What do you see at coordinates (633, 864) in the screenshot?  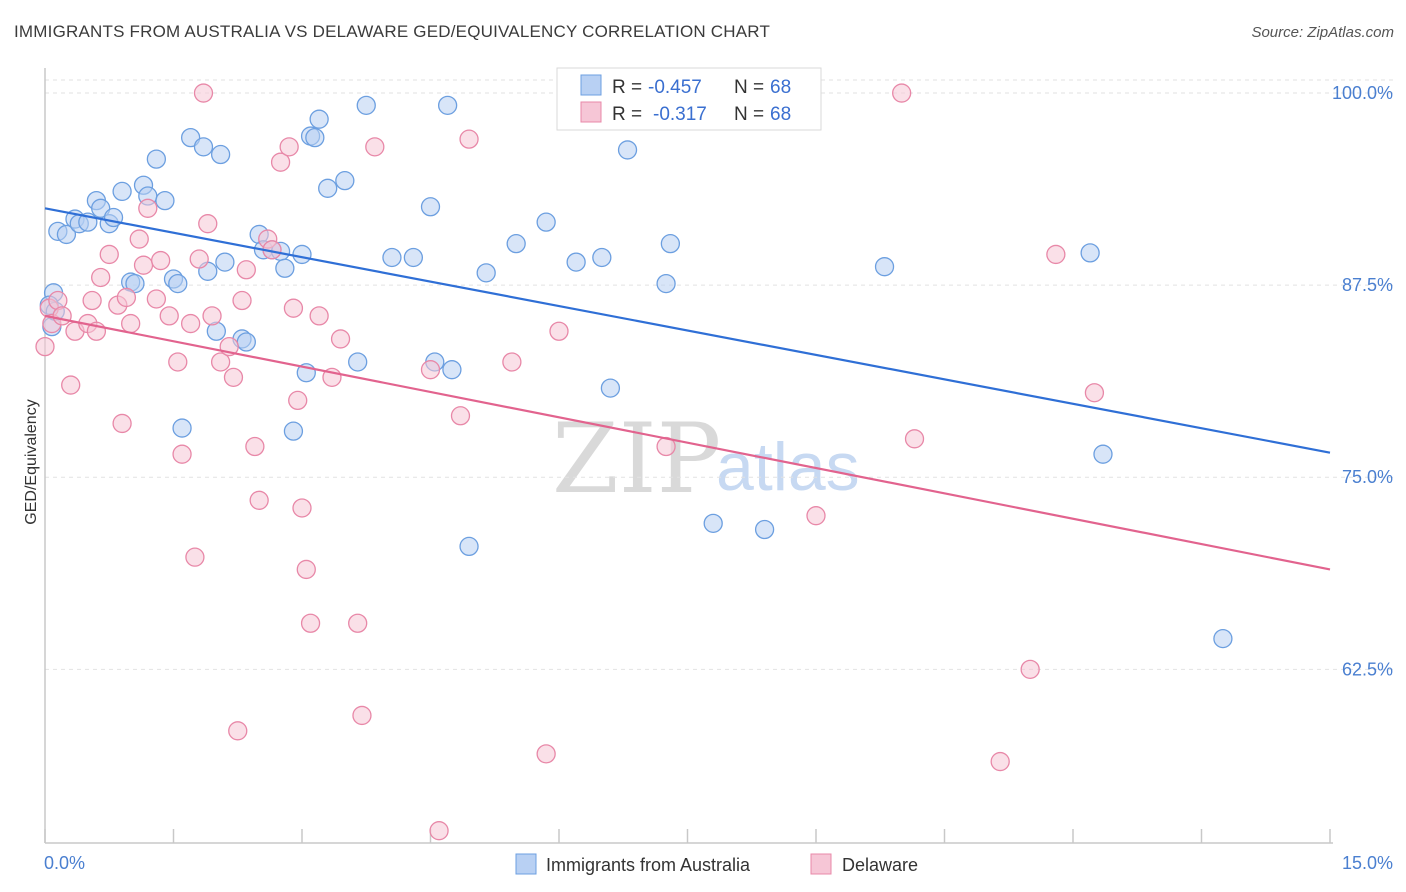 I see `series-legend-item-australia: Immigrants from Australia` at bounding box center [633, 864].